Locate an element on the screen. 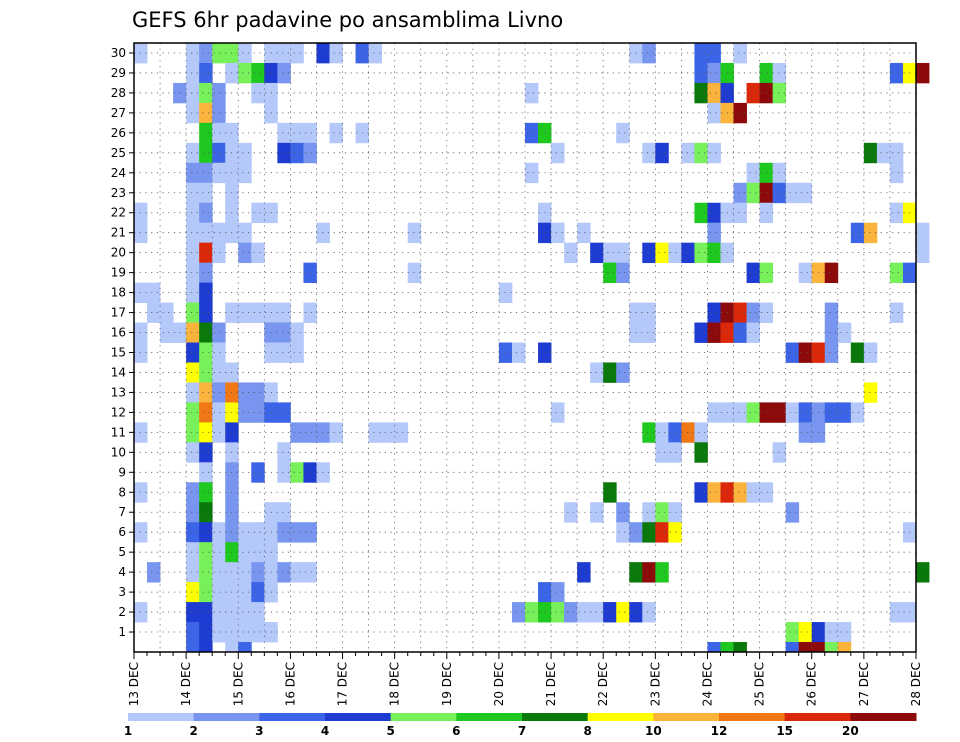 This screenshot has width=960, height=742. colorbar-tick-label: 4 is located at coordinates (325, 731).